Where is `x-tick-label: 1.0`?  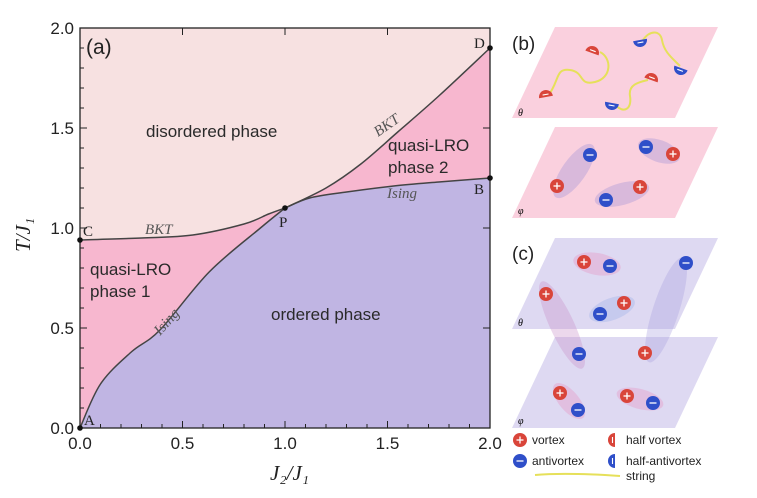
x-tick-label: 1.0 is located at coordinates (285, 443).